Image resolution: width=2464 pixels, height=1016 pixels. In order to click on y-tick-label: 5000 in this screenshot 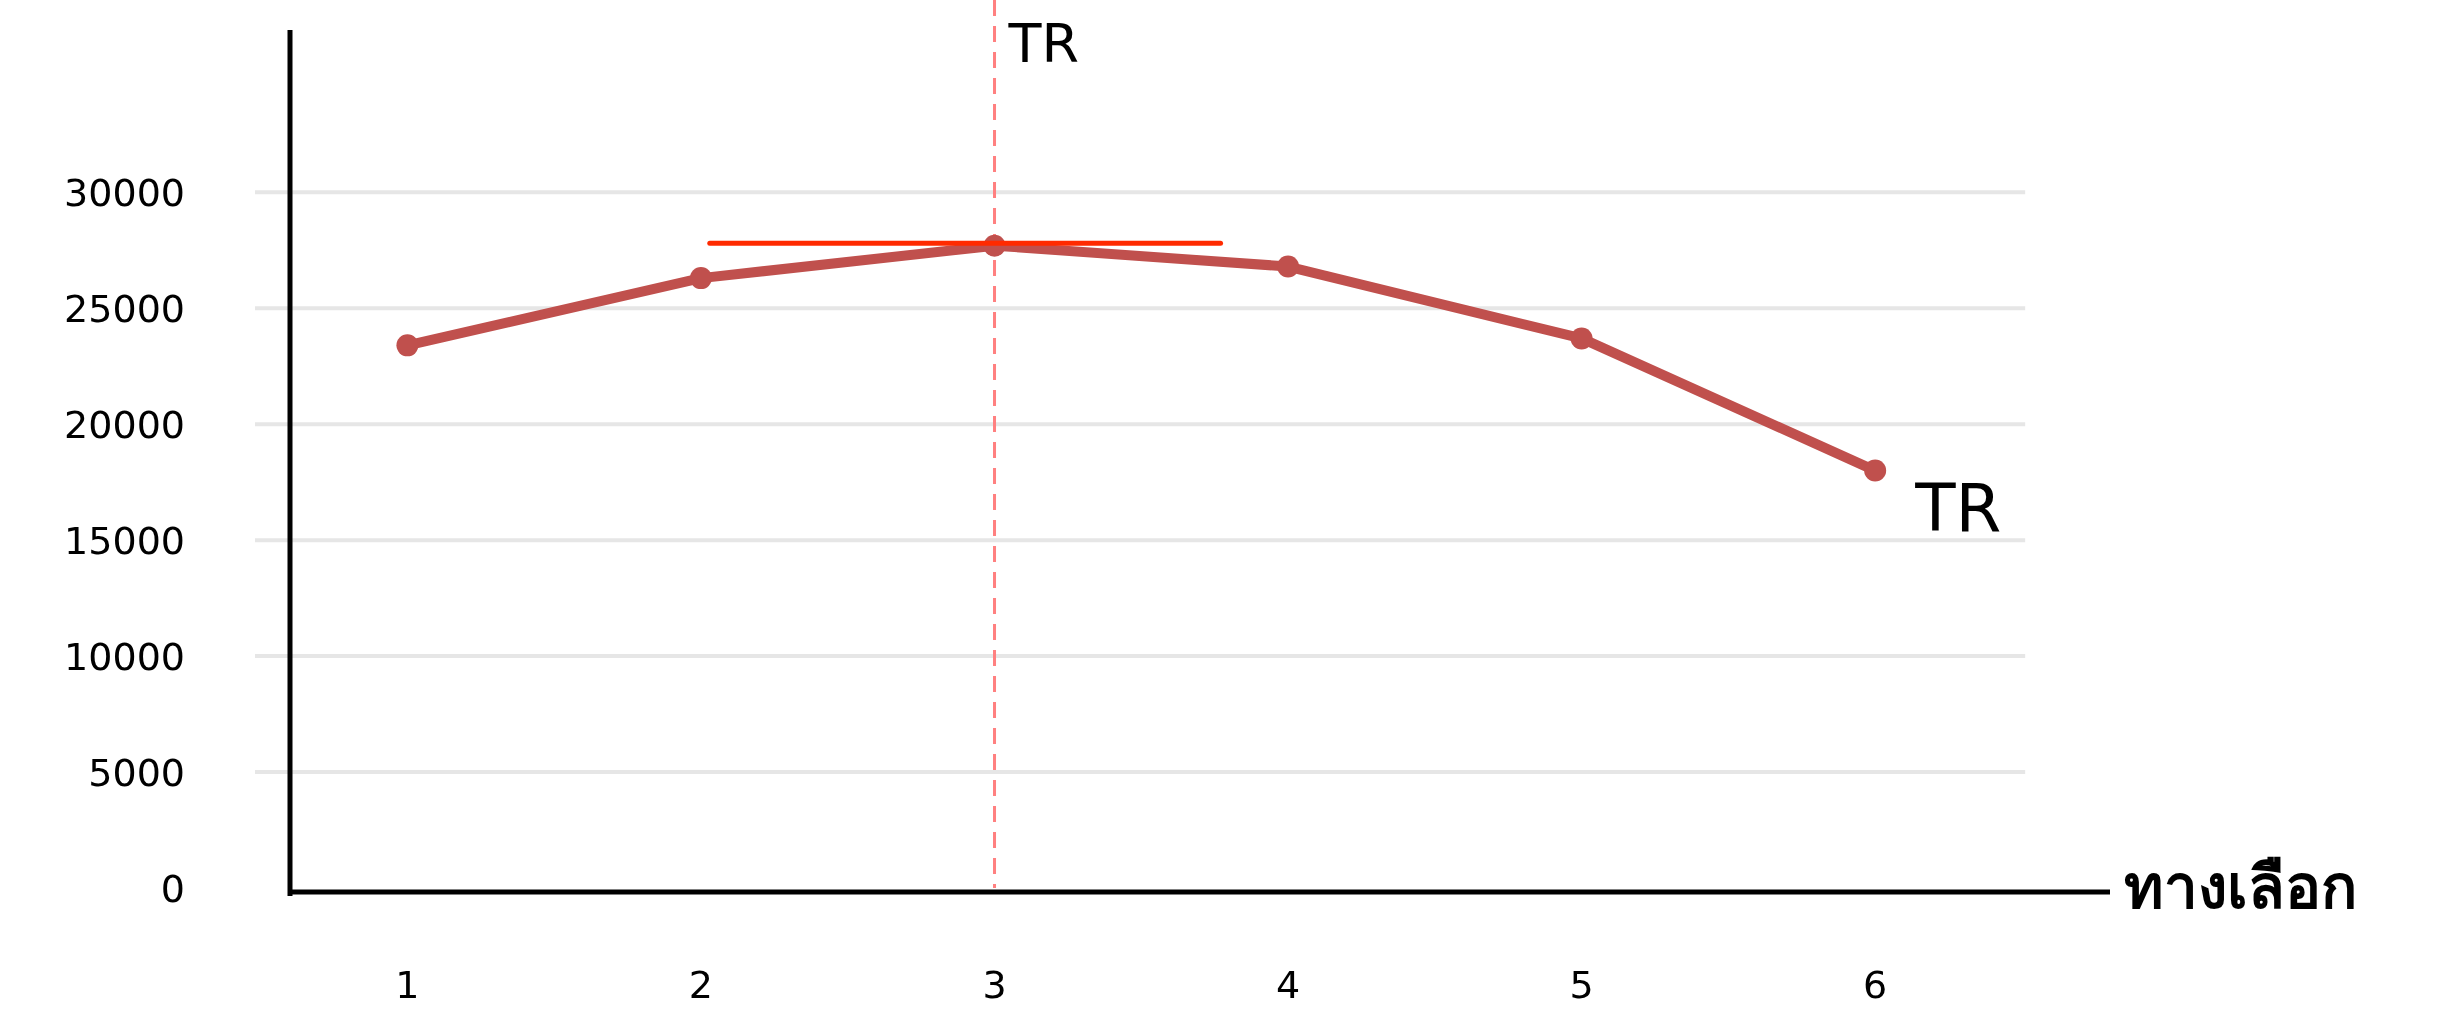, I will do `click(136, 773)`.